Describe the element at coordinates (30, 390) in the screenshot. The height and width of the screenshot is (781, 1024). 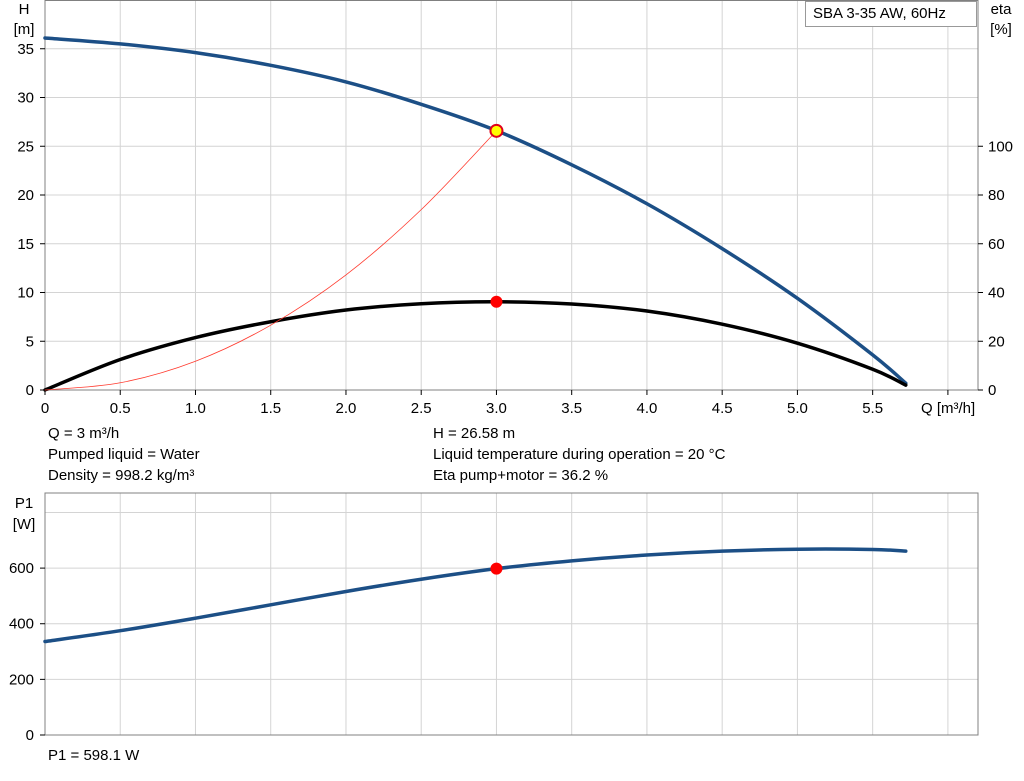
I see `y-left-tick-label: 0` at that location.